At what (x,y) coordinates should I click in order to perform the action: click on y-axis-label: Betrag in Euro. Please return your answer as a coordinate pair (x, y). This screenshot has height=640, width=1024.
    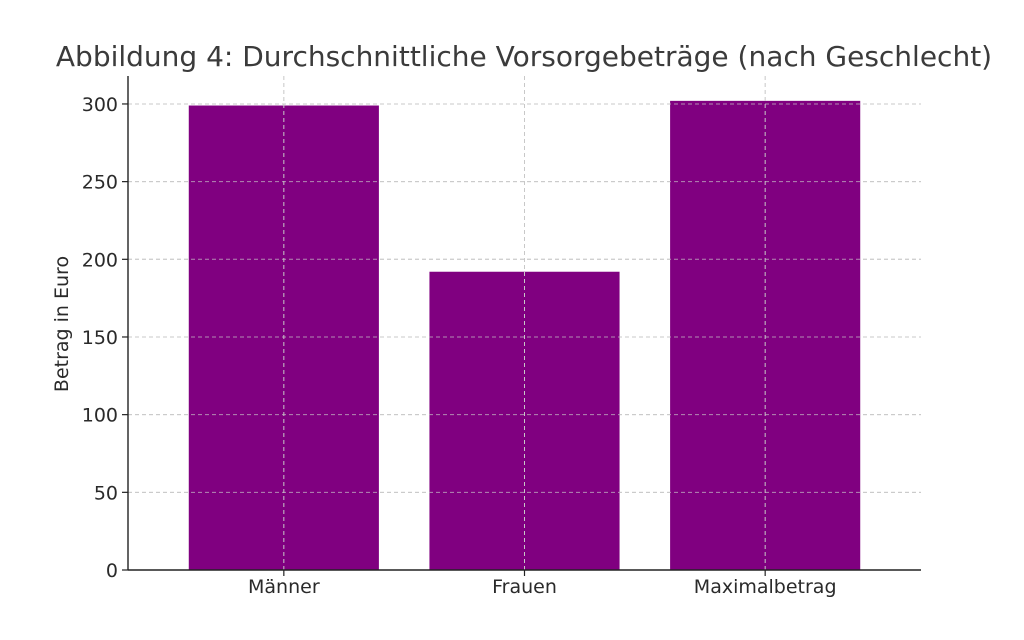
    Looking at the image, I should click on (62, 324).